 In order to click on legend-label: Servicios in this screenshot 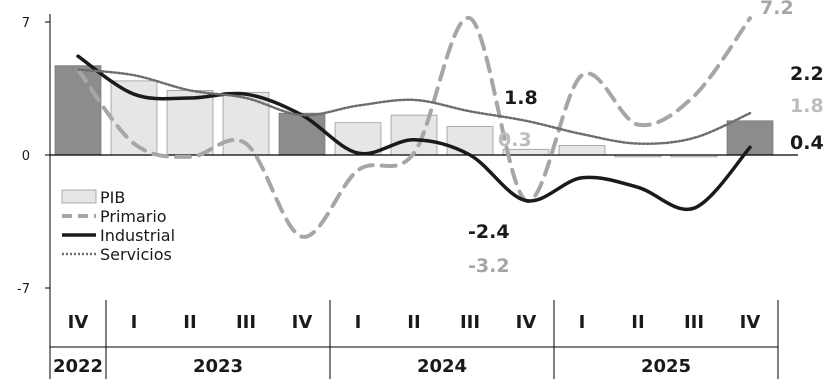, I will do `click(136, 254)`.